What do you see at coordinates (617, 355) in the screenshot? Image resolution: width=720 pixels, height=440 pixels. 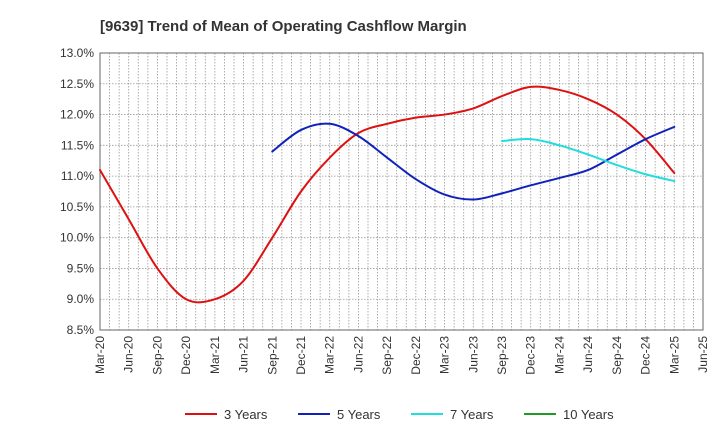 I see `x-tick-label: Sep-24` at bounding box center [617, 355].